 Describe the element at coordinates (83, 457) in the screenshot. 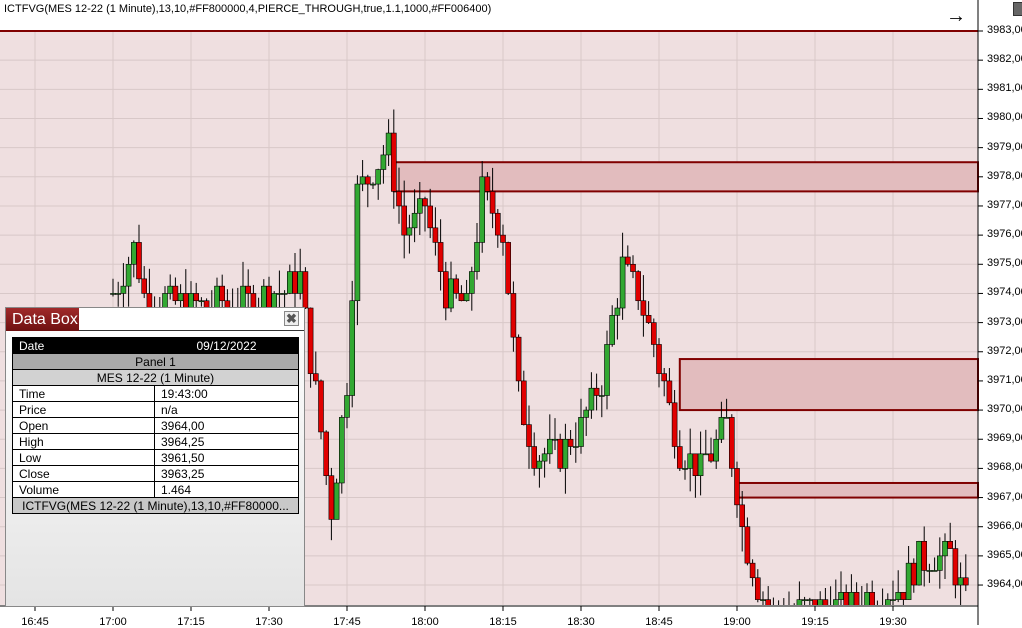

I see `row-label: Low` at that location.